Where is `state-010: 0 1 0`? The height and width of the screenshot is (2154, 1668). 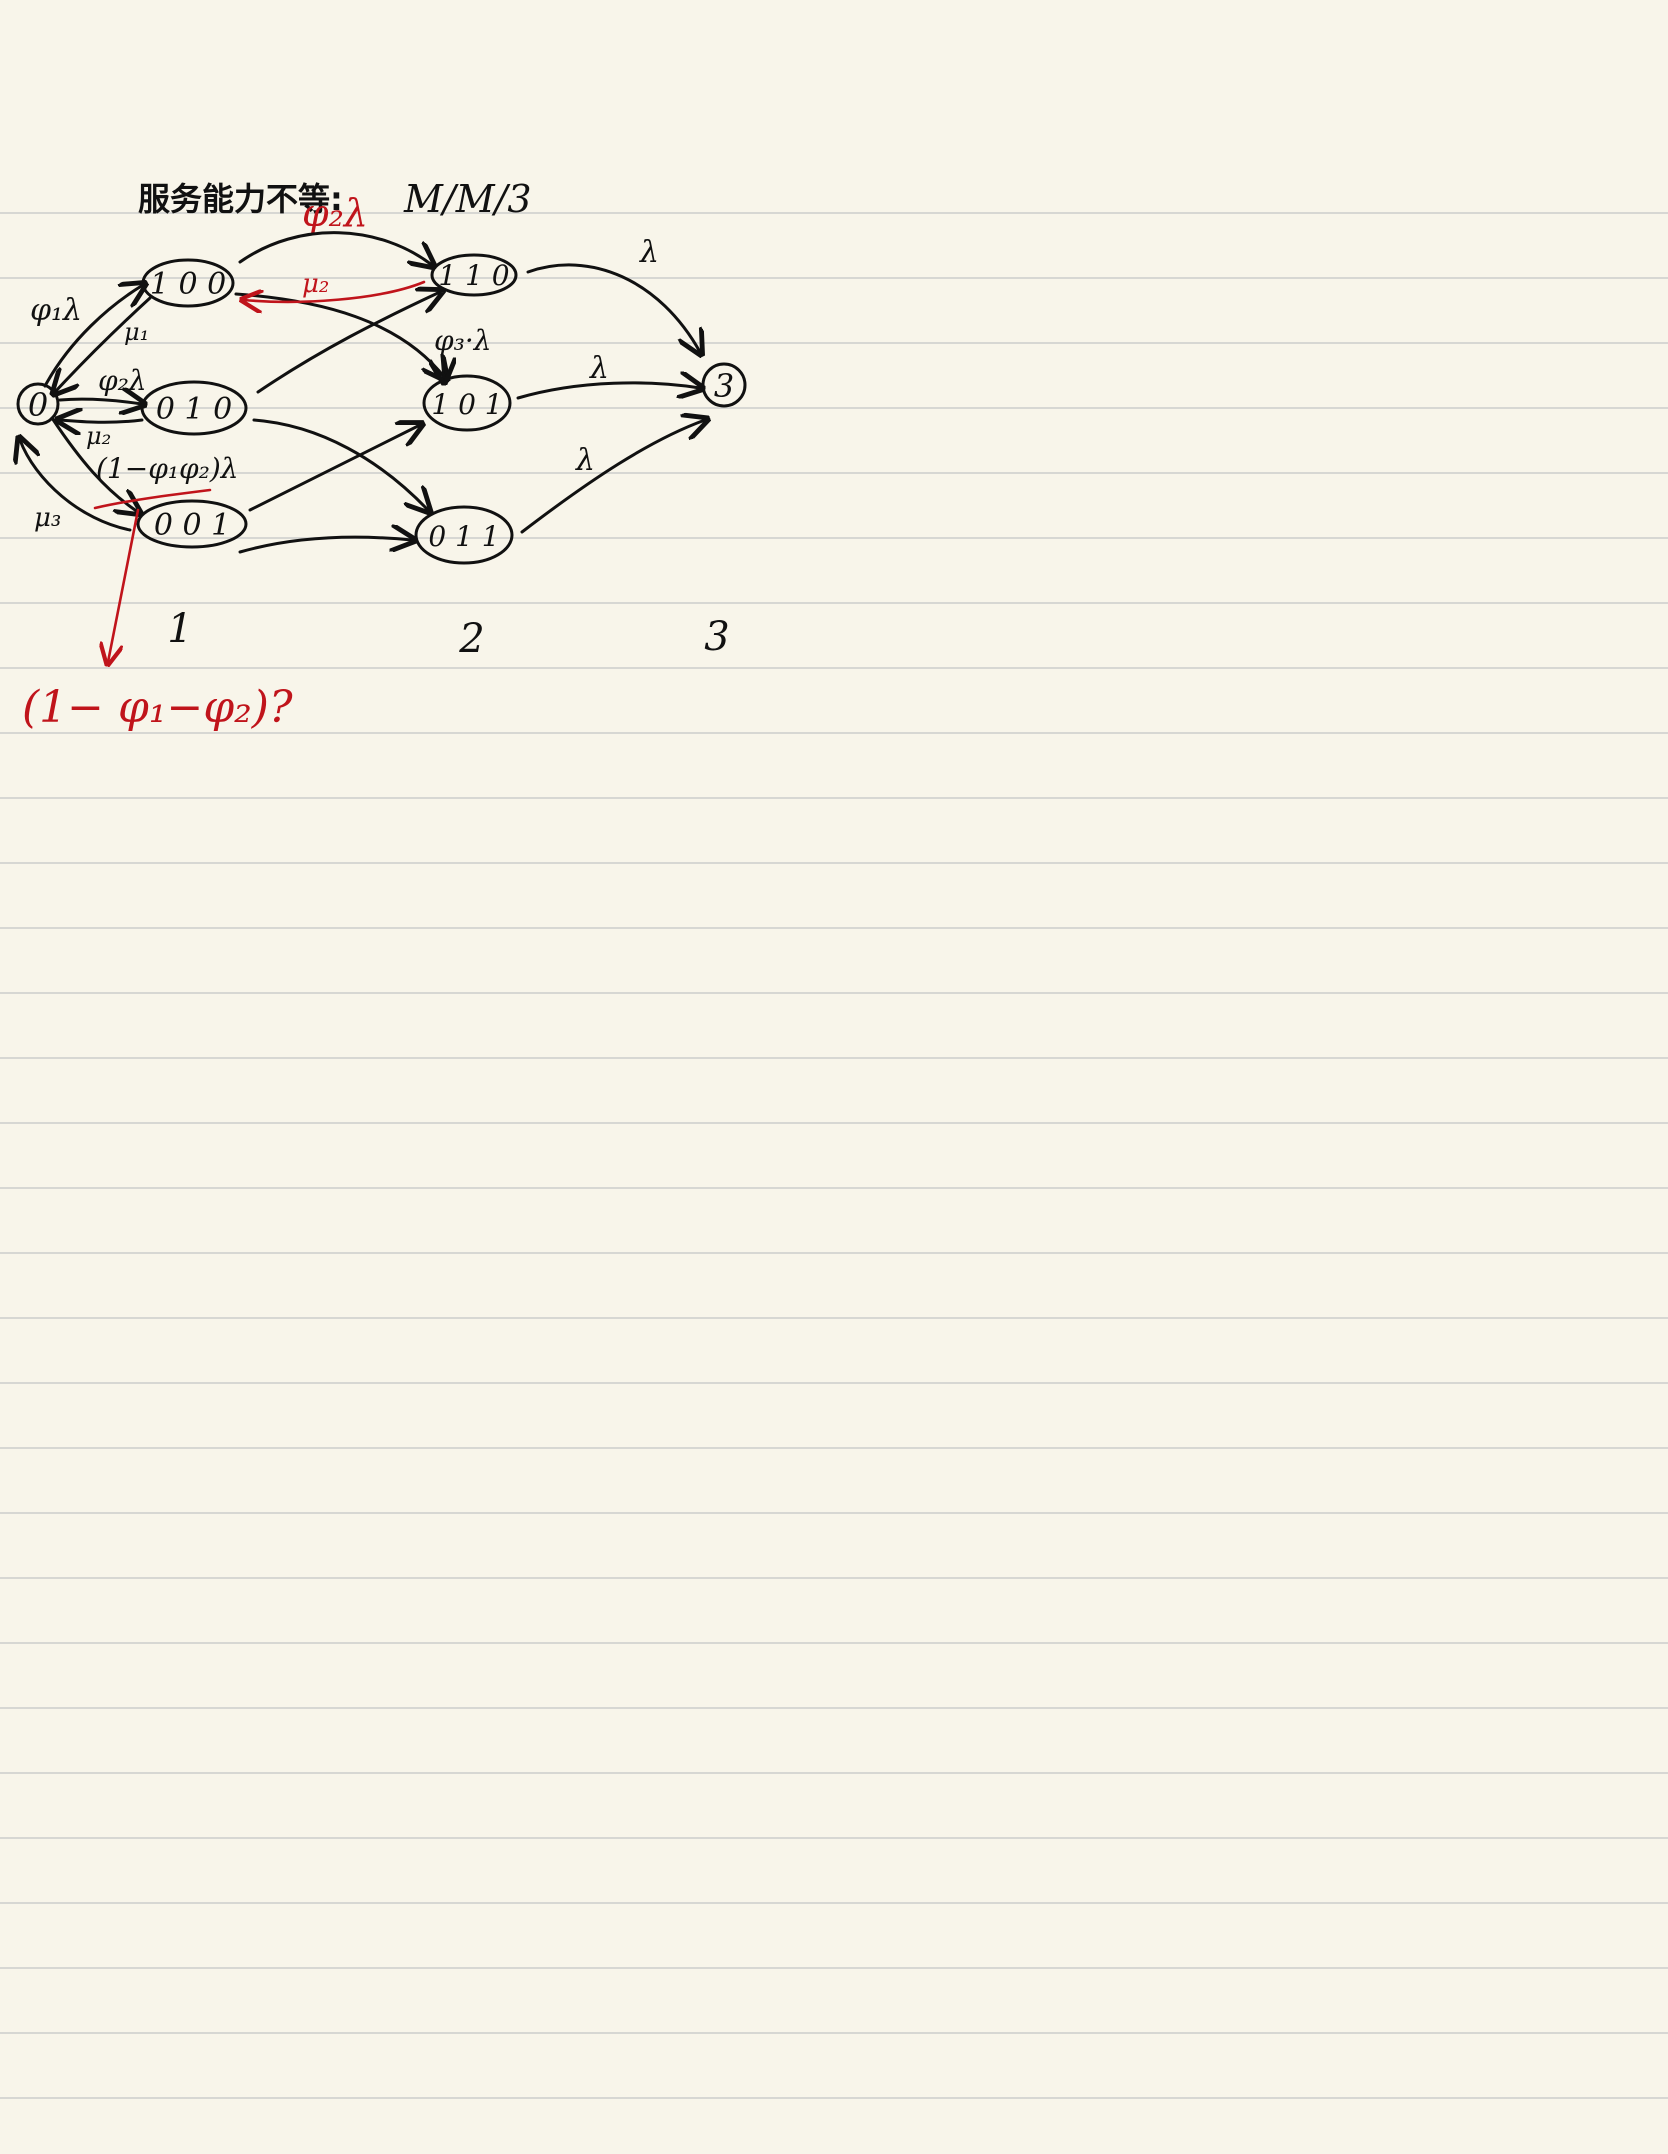 state-010: 0 1 0 is located at coordinates (194, 408).